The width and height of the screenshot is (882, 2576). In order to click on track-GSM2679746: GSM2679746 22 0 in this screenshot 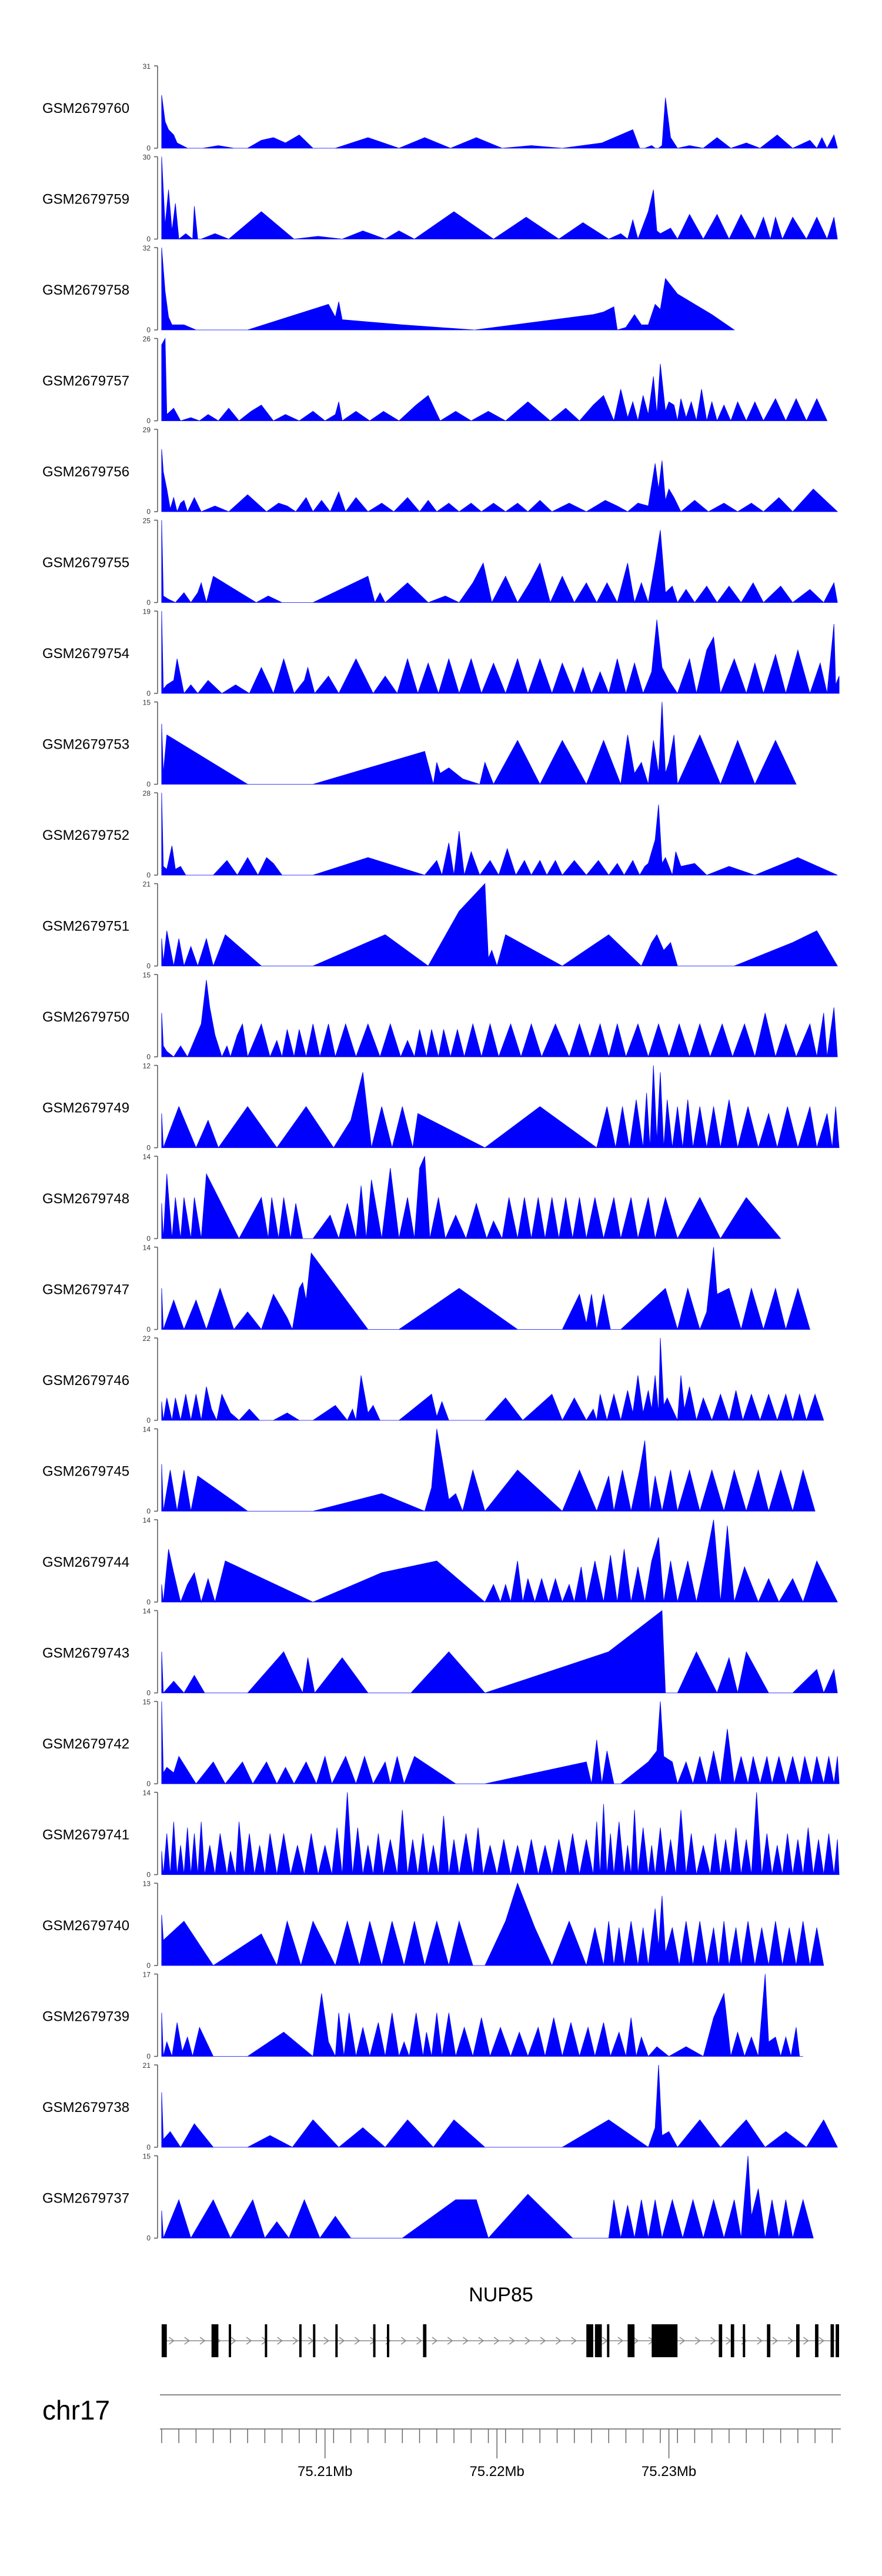, I will do `click(433, 1379)`.